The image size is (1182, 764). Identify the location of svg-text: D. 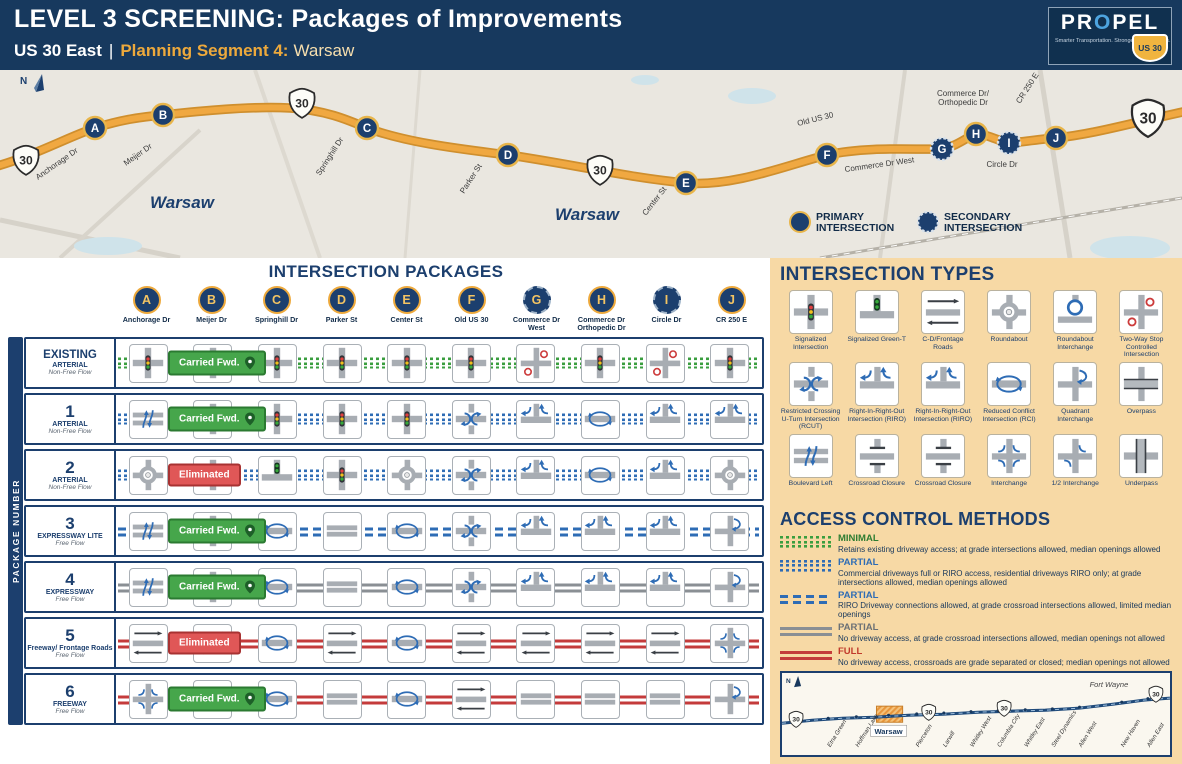
(508, 156).